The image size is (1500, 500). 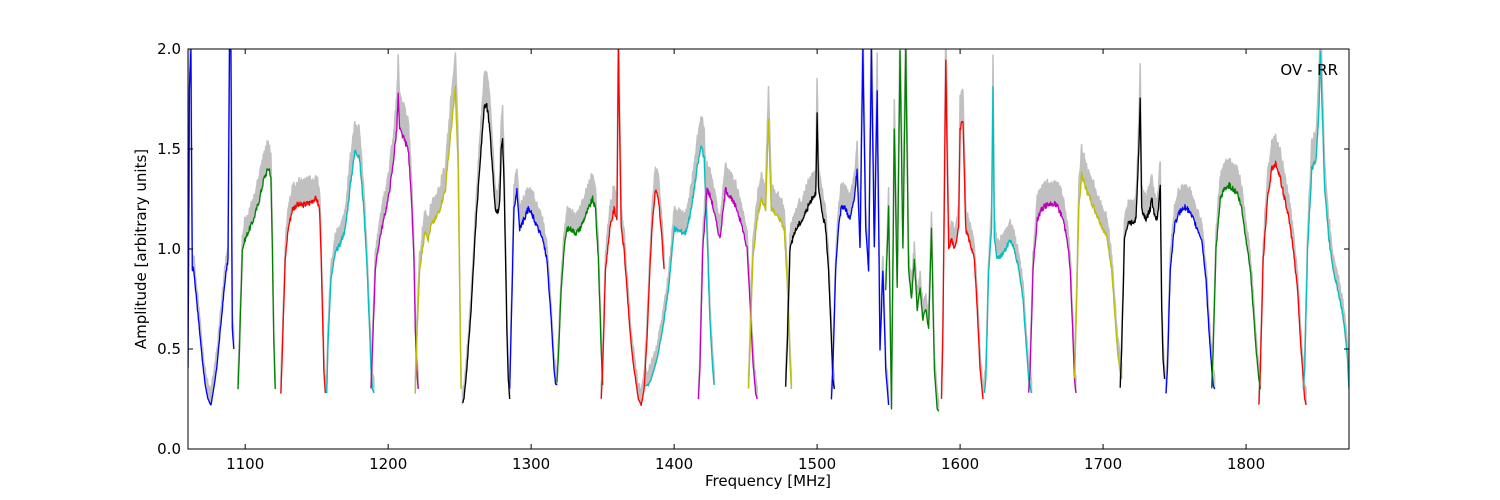 What do you see at coordinates (169, 349) in the screenshot?
I see `y-tick-label: 0.5` at bounding box center [169, 349].